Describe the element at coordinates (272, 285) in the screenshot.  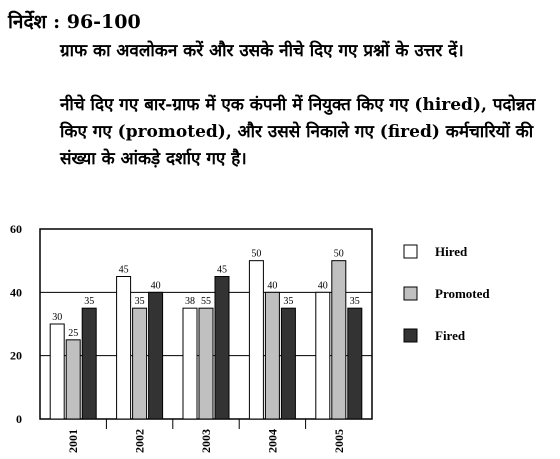
I see `data-label-promoted: 40` at that location.